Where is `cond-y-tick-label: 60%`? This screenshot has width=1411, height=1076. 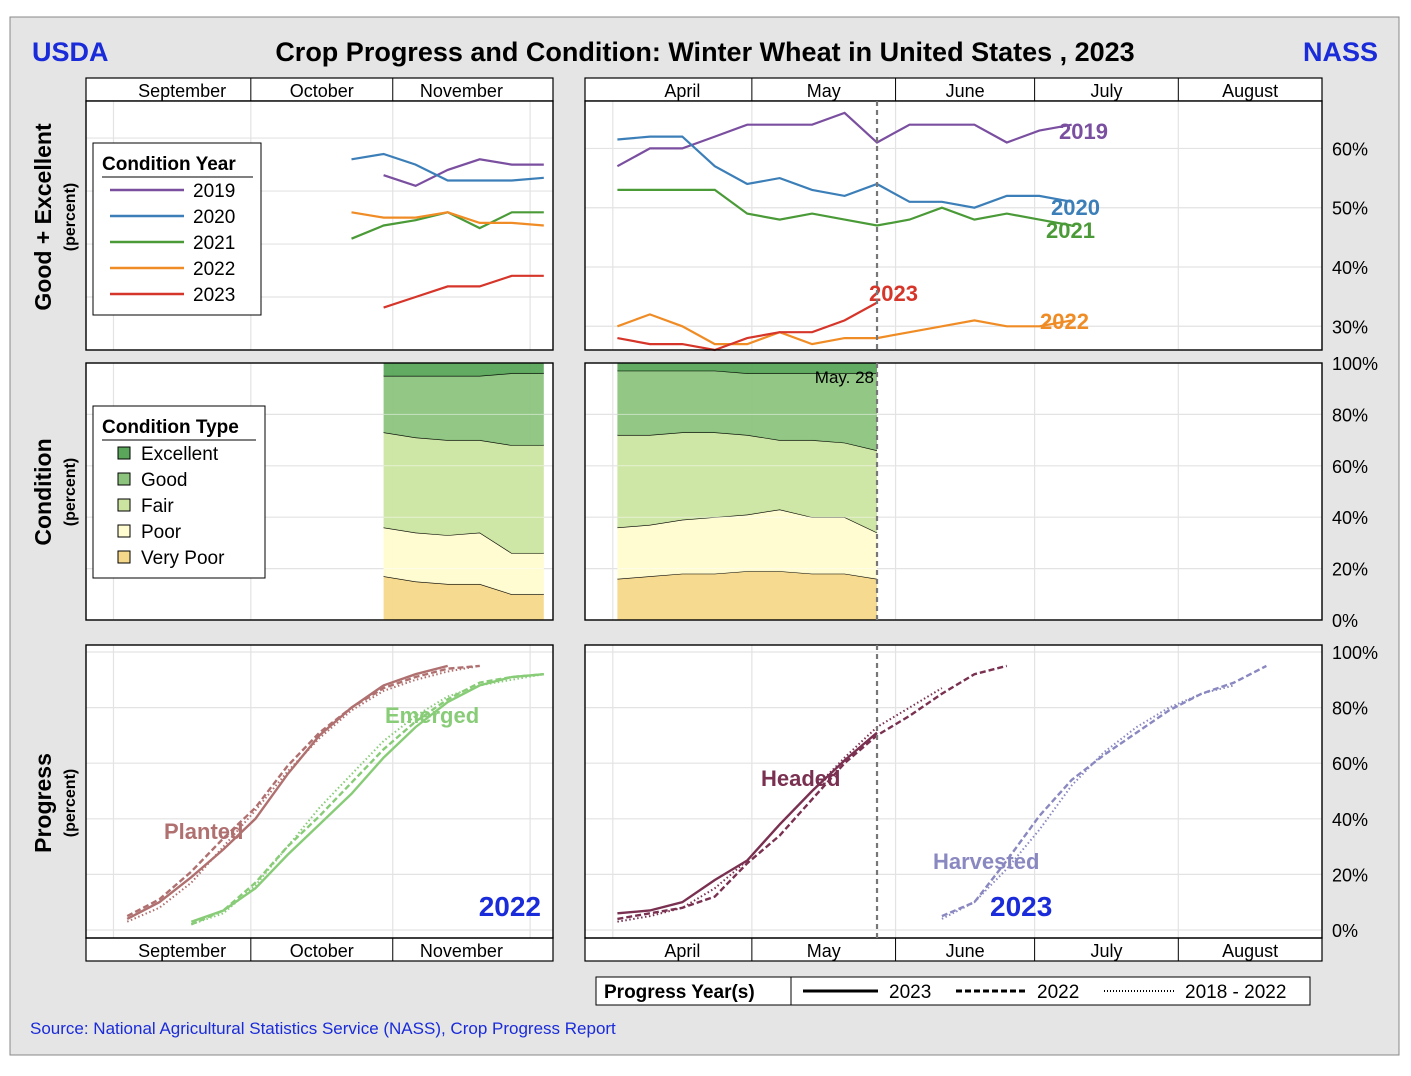
cond-y-tick-label: 60% is located at coordinates (1350, 467).